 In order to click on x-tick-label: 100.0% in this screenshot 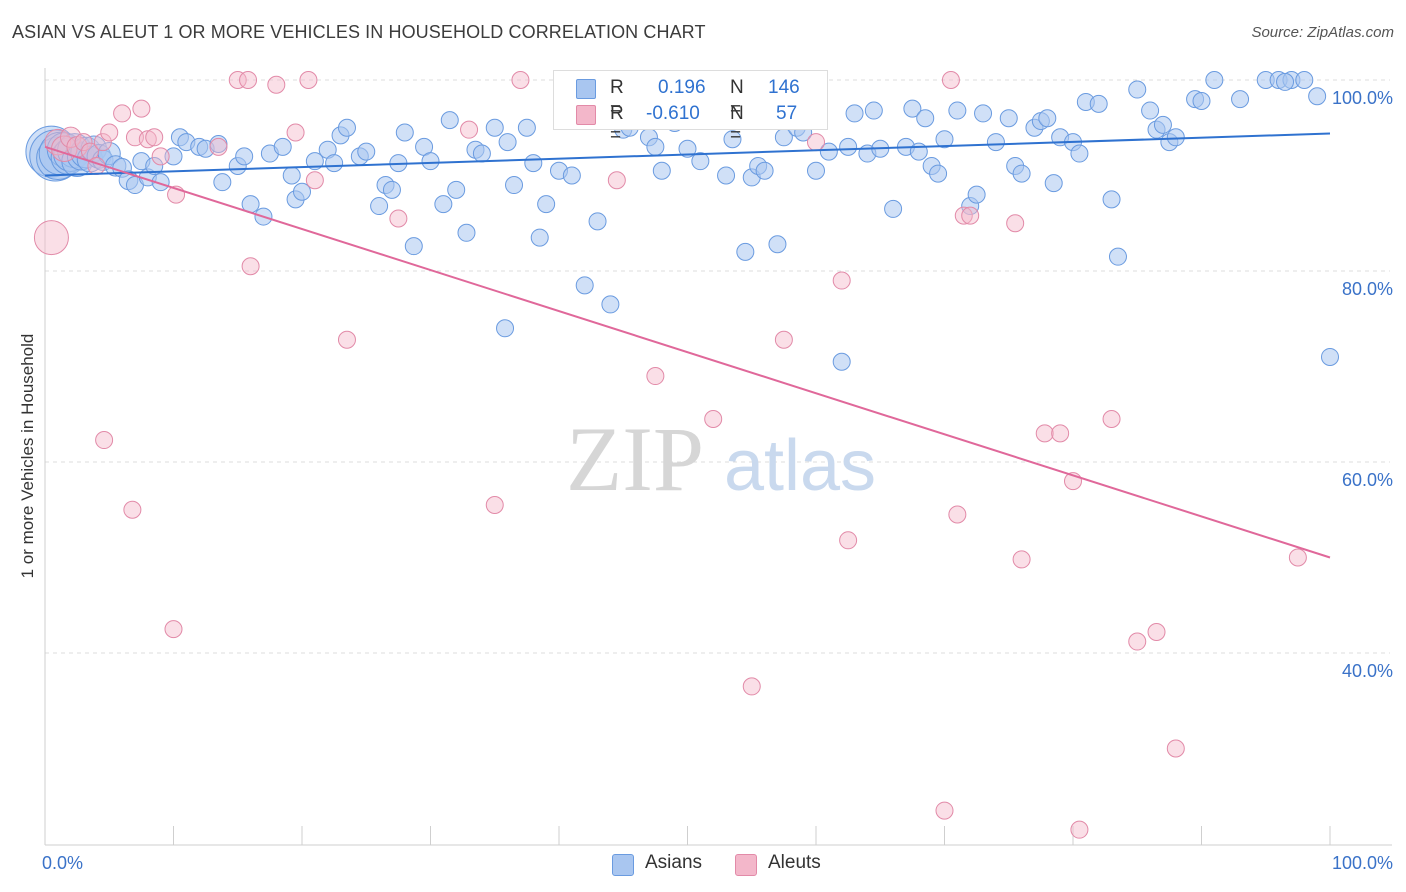, I will do `click(1362, 863)`.